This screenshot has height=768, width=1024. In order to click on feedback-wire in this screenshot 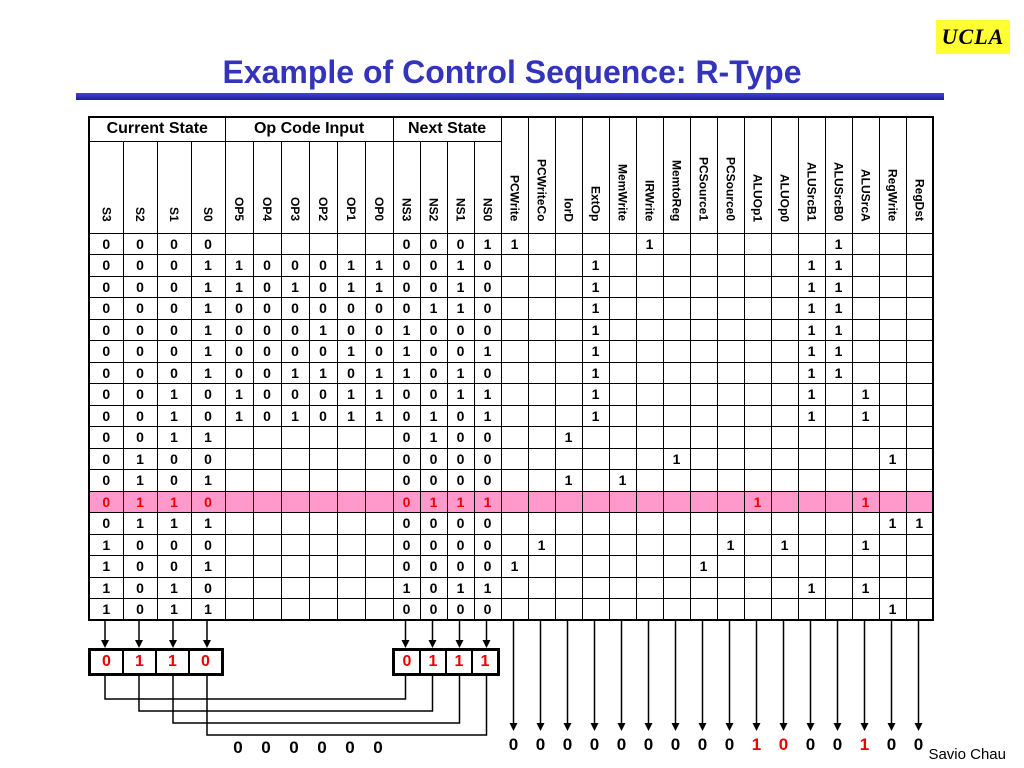, I will do `click(286, 694)`.